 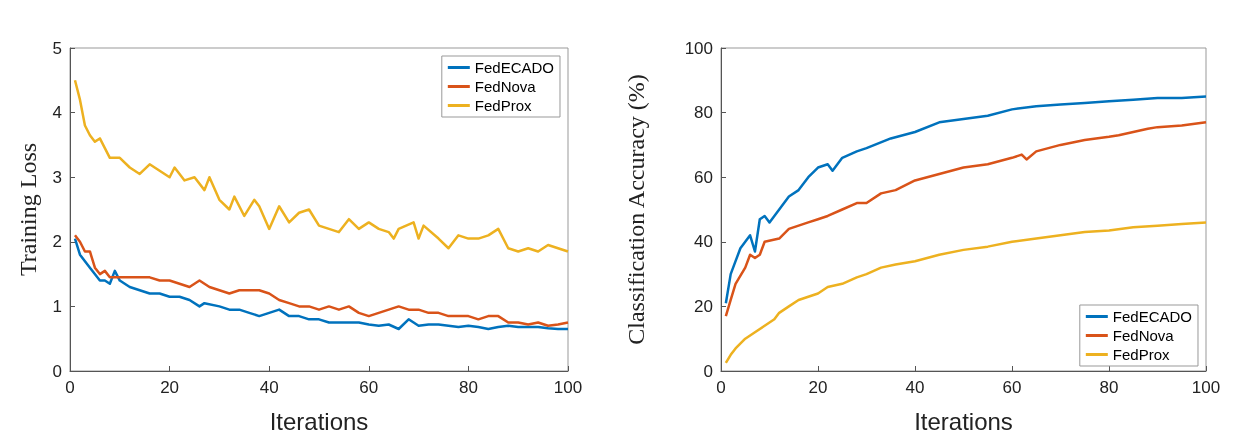 What do you see at coordinates (57, 242) in the screenshot?
I see `y-tick-label: 2` at bounding box center [57, 242].